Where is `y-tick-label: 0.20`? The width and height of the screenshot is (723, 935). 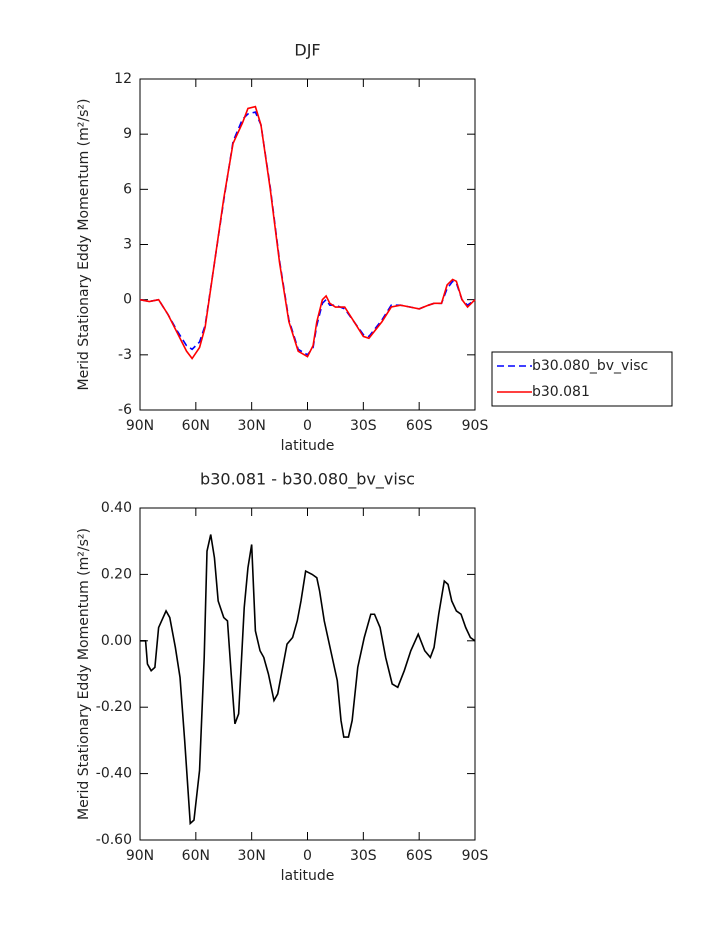
y-tick-label: 0.20 is located at coordinates (116, 574).